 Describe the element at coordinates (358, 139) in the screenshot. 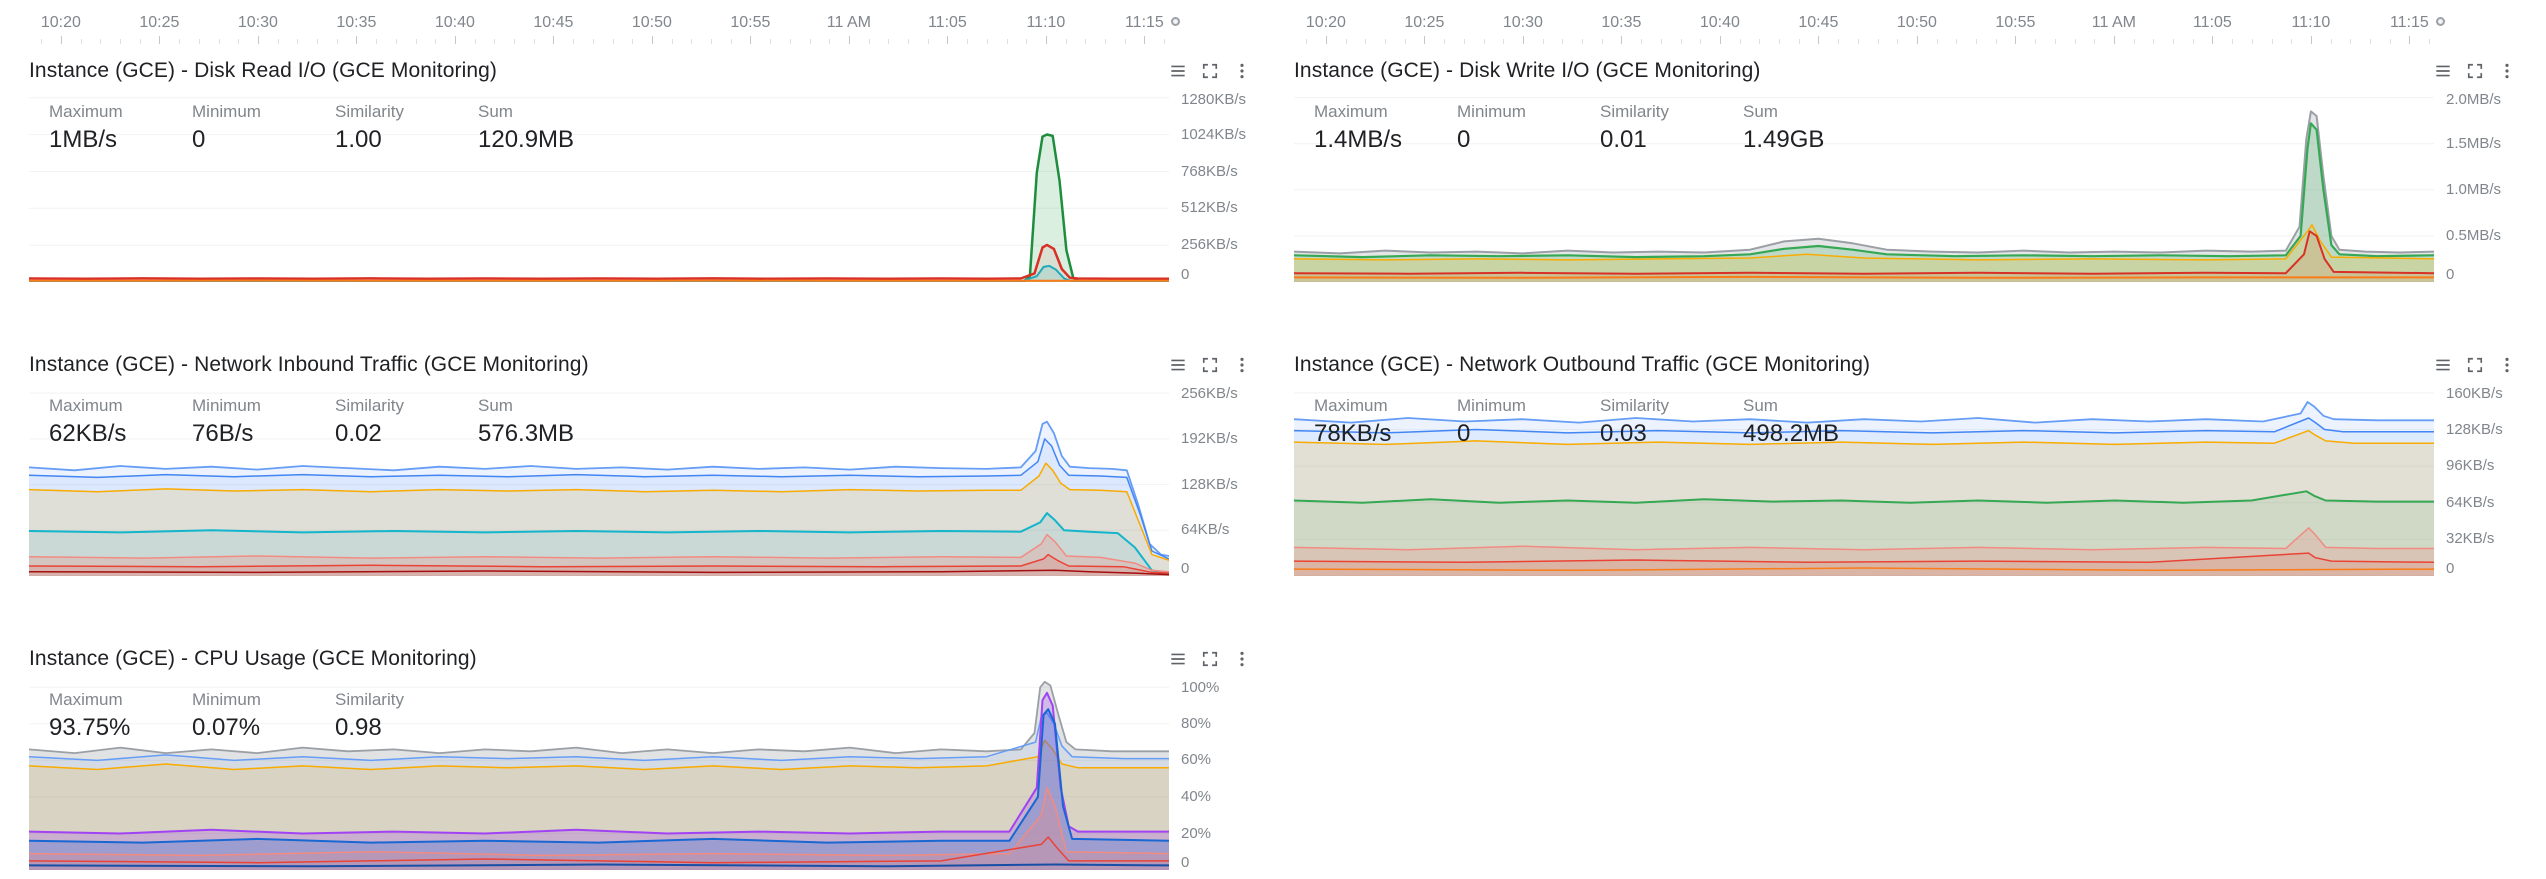

I see `stat-value: 1.00` at that location.